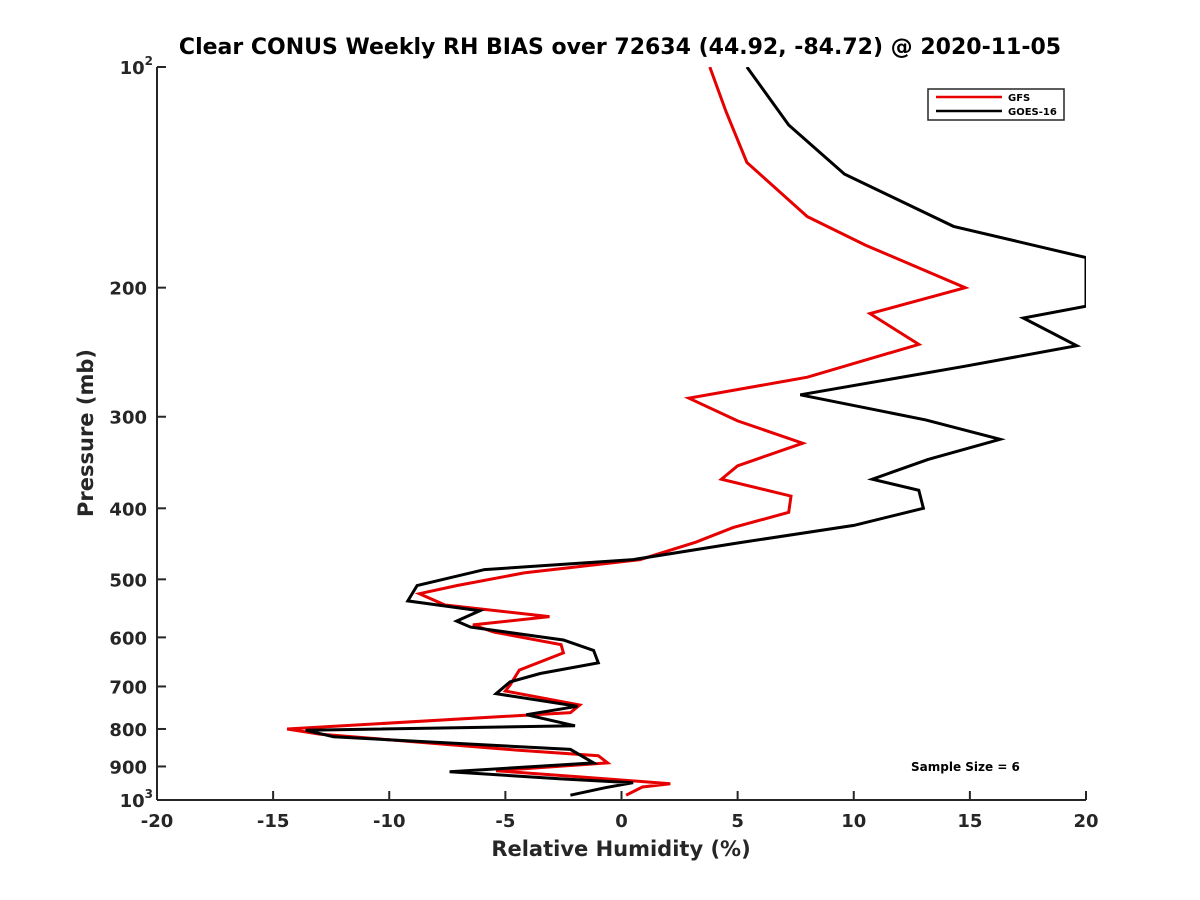 This screenshot has height=900, width=1200. Describe the element at coordinates (128, 730) in the screenshot. I see `y-tick-label: 800` at that location.